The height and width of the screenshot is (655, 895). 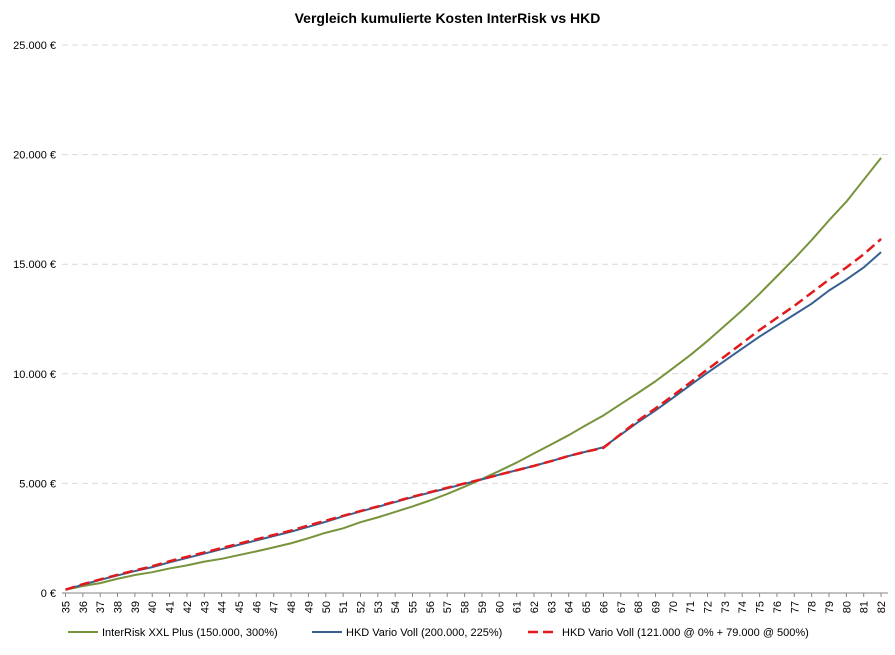 I want to click on x-tick-label: 48, so click(x=292, y=607).